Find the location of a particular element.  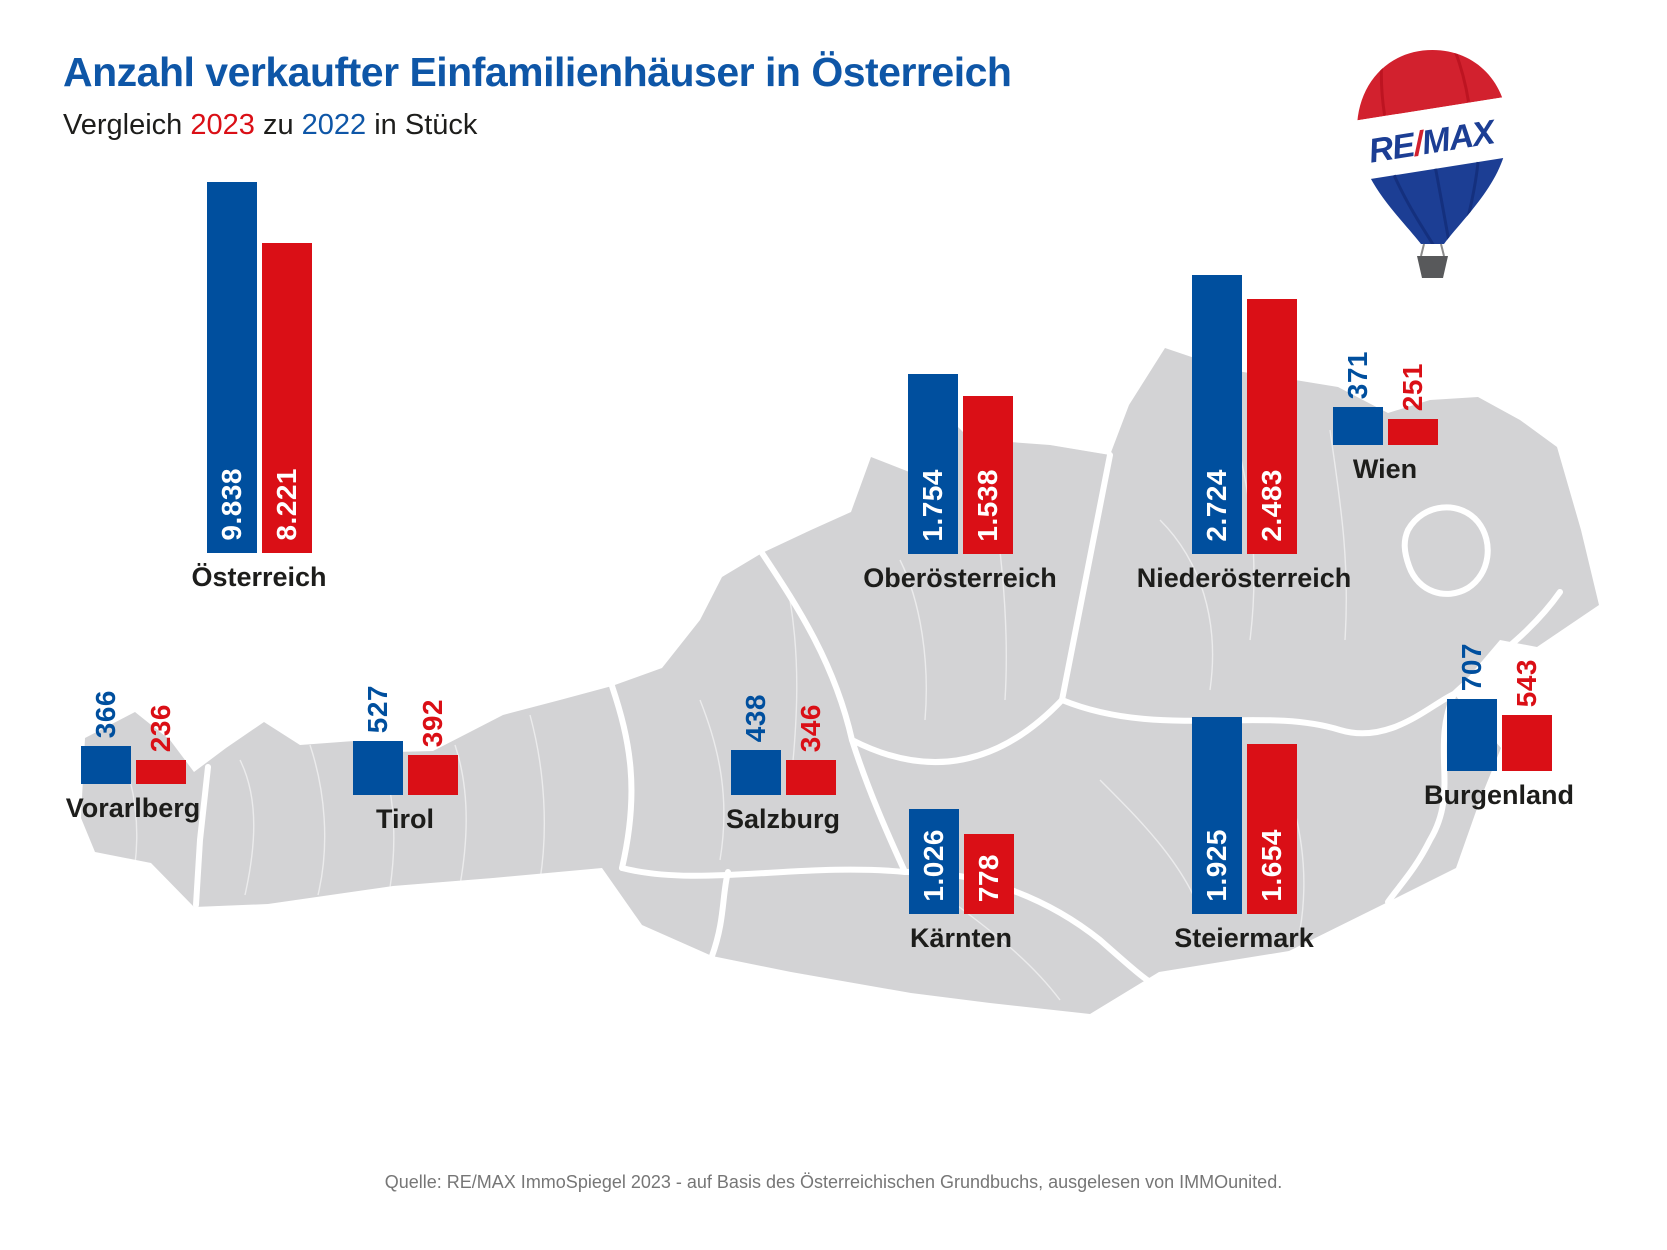

subtitle-suffix: in Stück is located at coordinates (426, 125).